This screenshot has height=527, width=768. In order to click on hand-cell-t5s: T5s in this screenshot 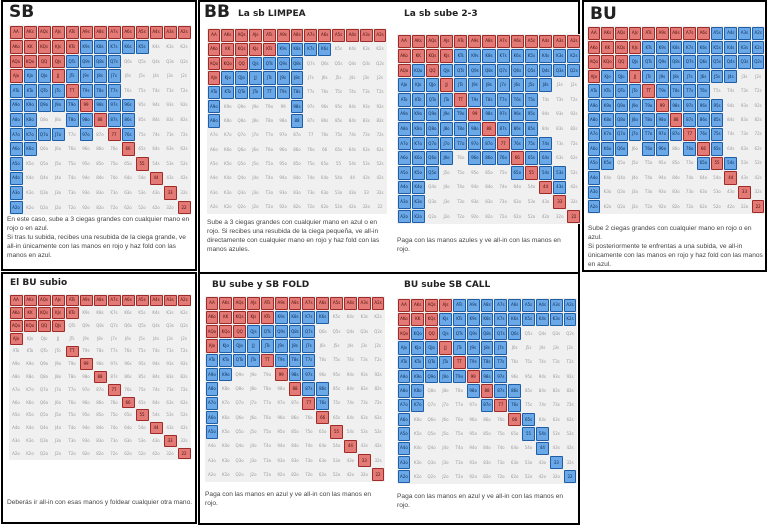, I will do `click(717, 91)`.